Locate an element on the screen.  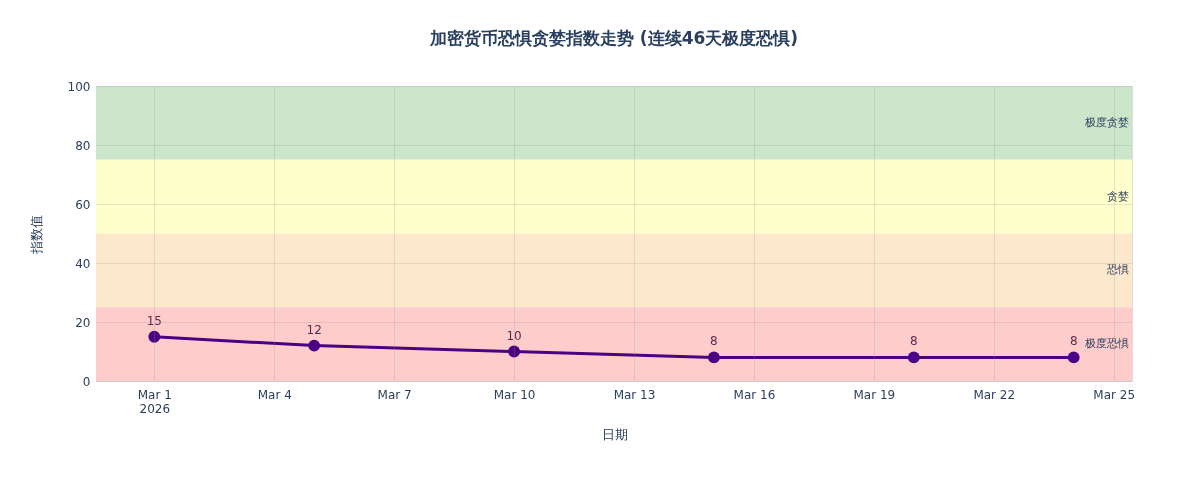
band-label: 极度贪婪 is located at coordinates (1106, 122).